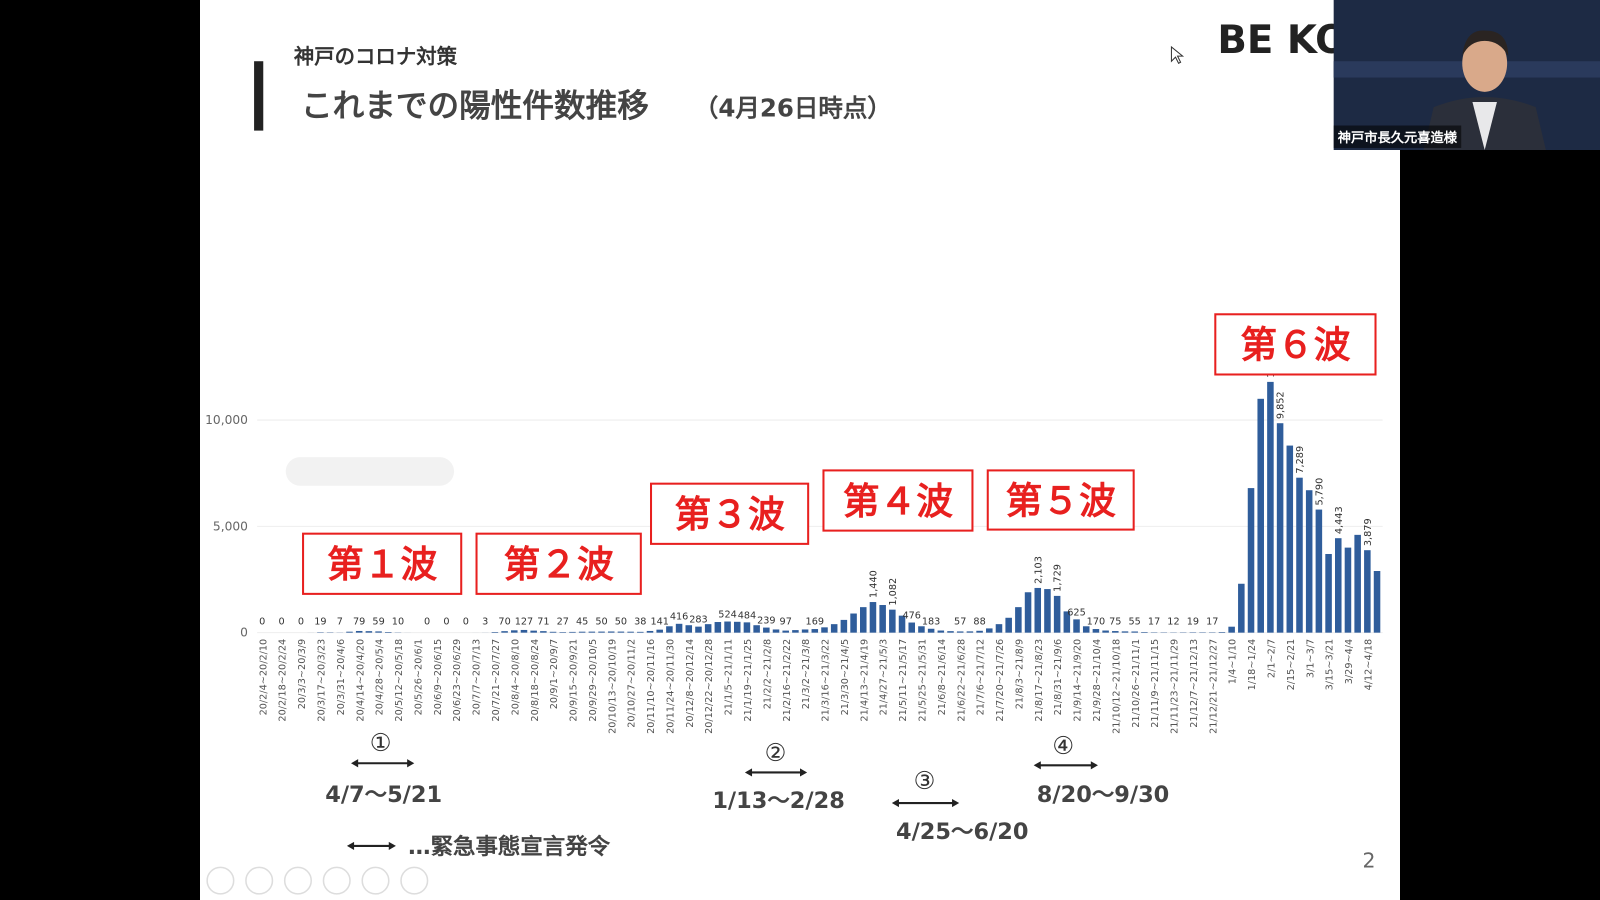 The height and width of the screenshot is (900, 1600). Describe the element at coordinates (1300, 460) in the screenshot. I see `value-label: 7,289` at that location.